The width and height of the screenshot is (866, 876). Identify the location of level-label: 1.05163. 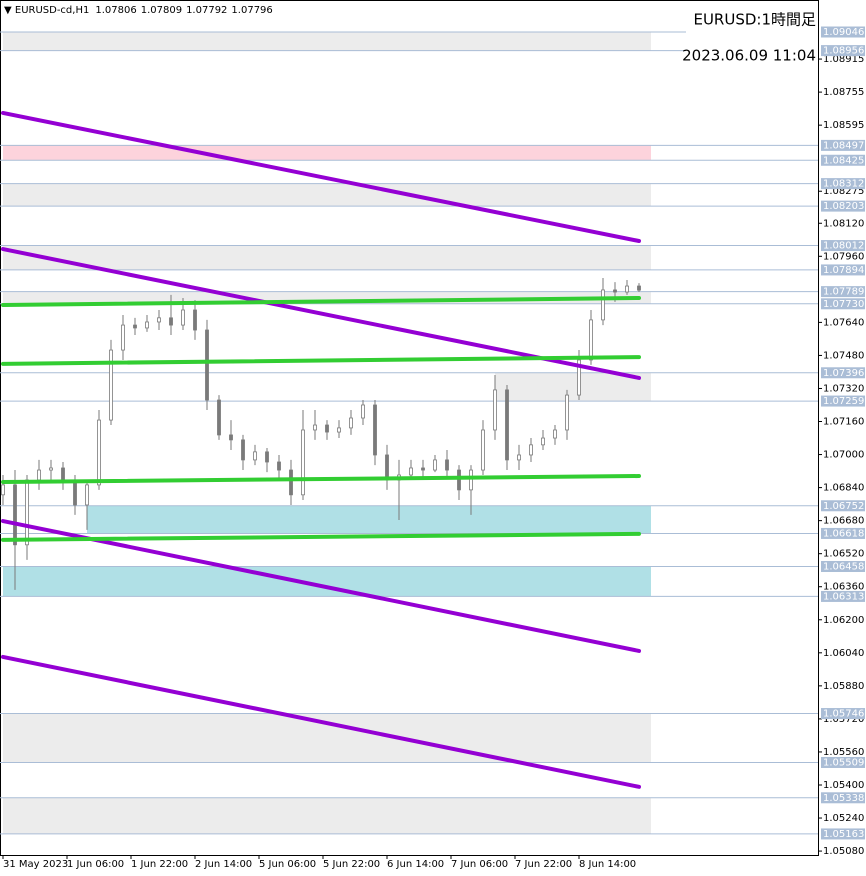
(843, 834).